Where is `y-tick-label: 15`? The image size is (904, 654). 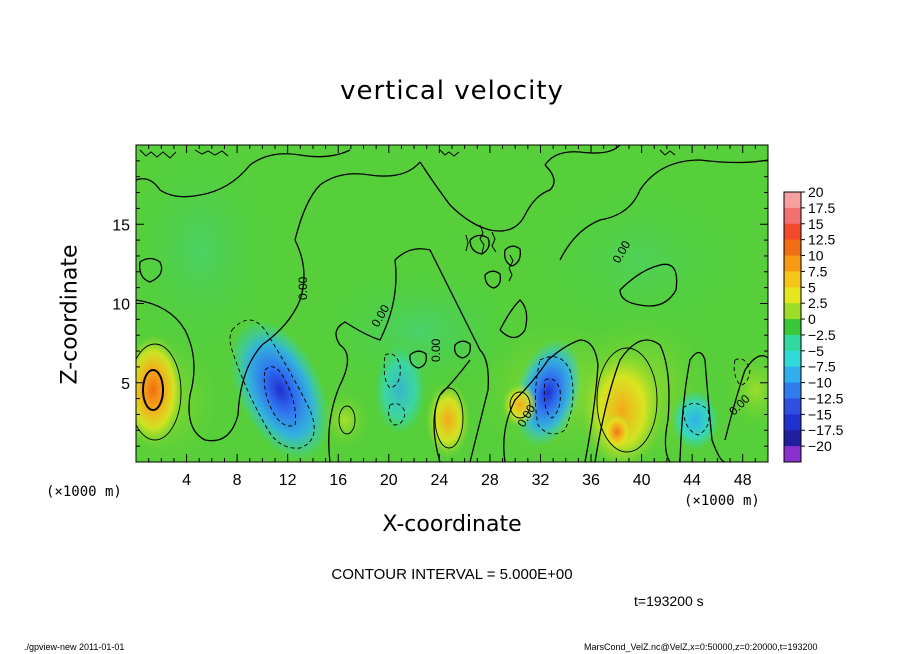
y-tick-label: 15 is located at coordinates (121, 225).